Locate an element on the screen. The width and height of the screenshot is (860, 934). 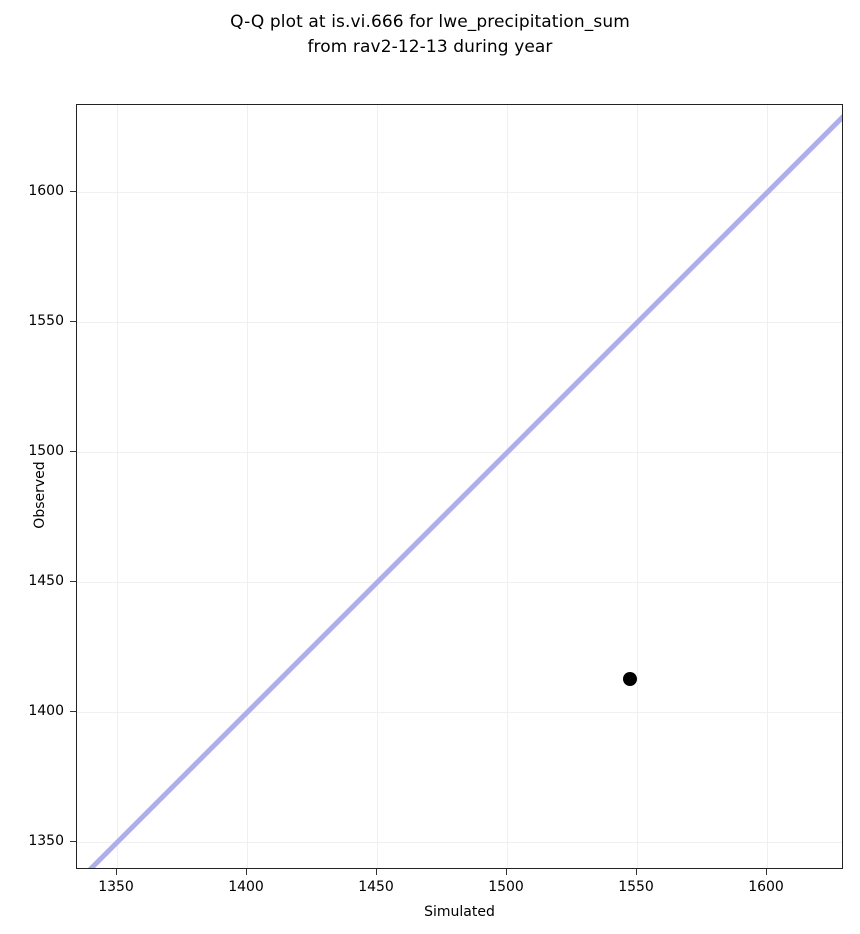
ticklabel-x-1450: 1450 is located at coordinates (376, 887).